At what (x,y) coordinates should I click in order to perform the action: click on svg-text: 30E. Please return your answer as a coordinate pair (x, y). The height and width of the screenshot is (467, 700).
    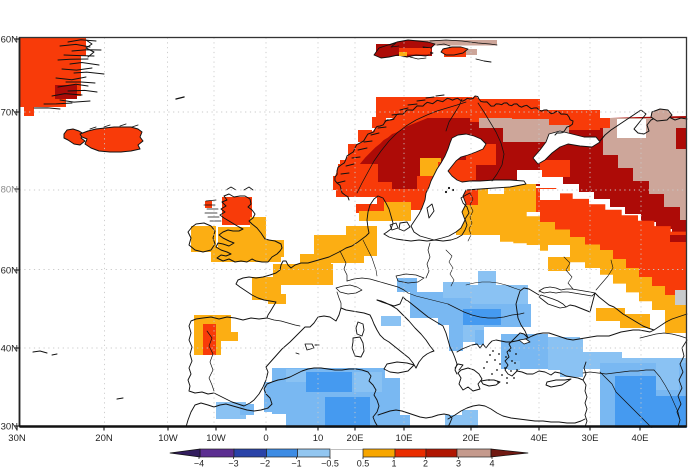
    Looking at the image, I should click on (590, 438).